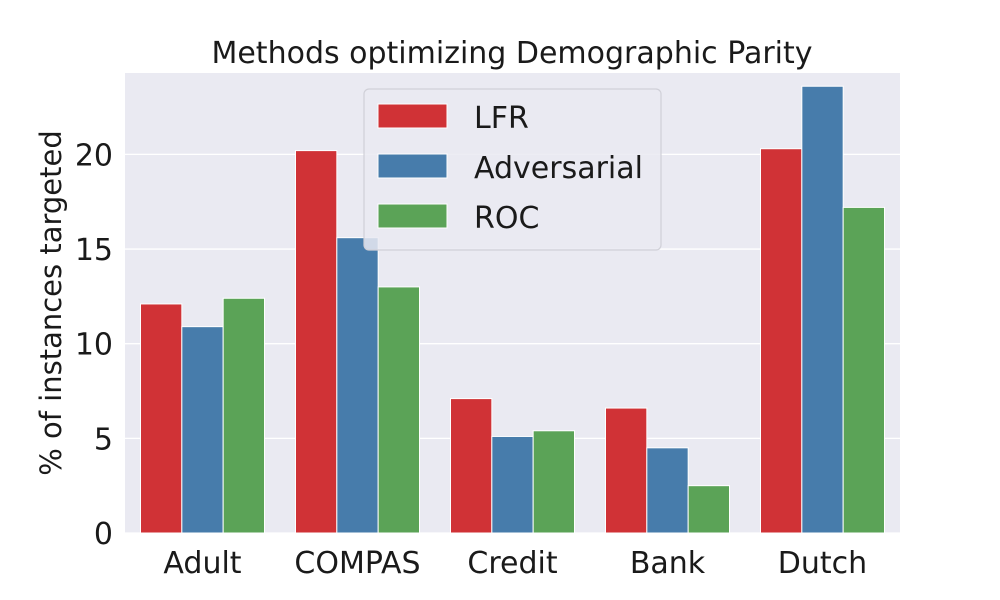 This screenshot has height=600, width=1000. I want to click on legend-swatch-adversarial, so click(412, 166).